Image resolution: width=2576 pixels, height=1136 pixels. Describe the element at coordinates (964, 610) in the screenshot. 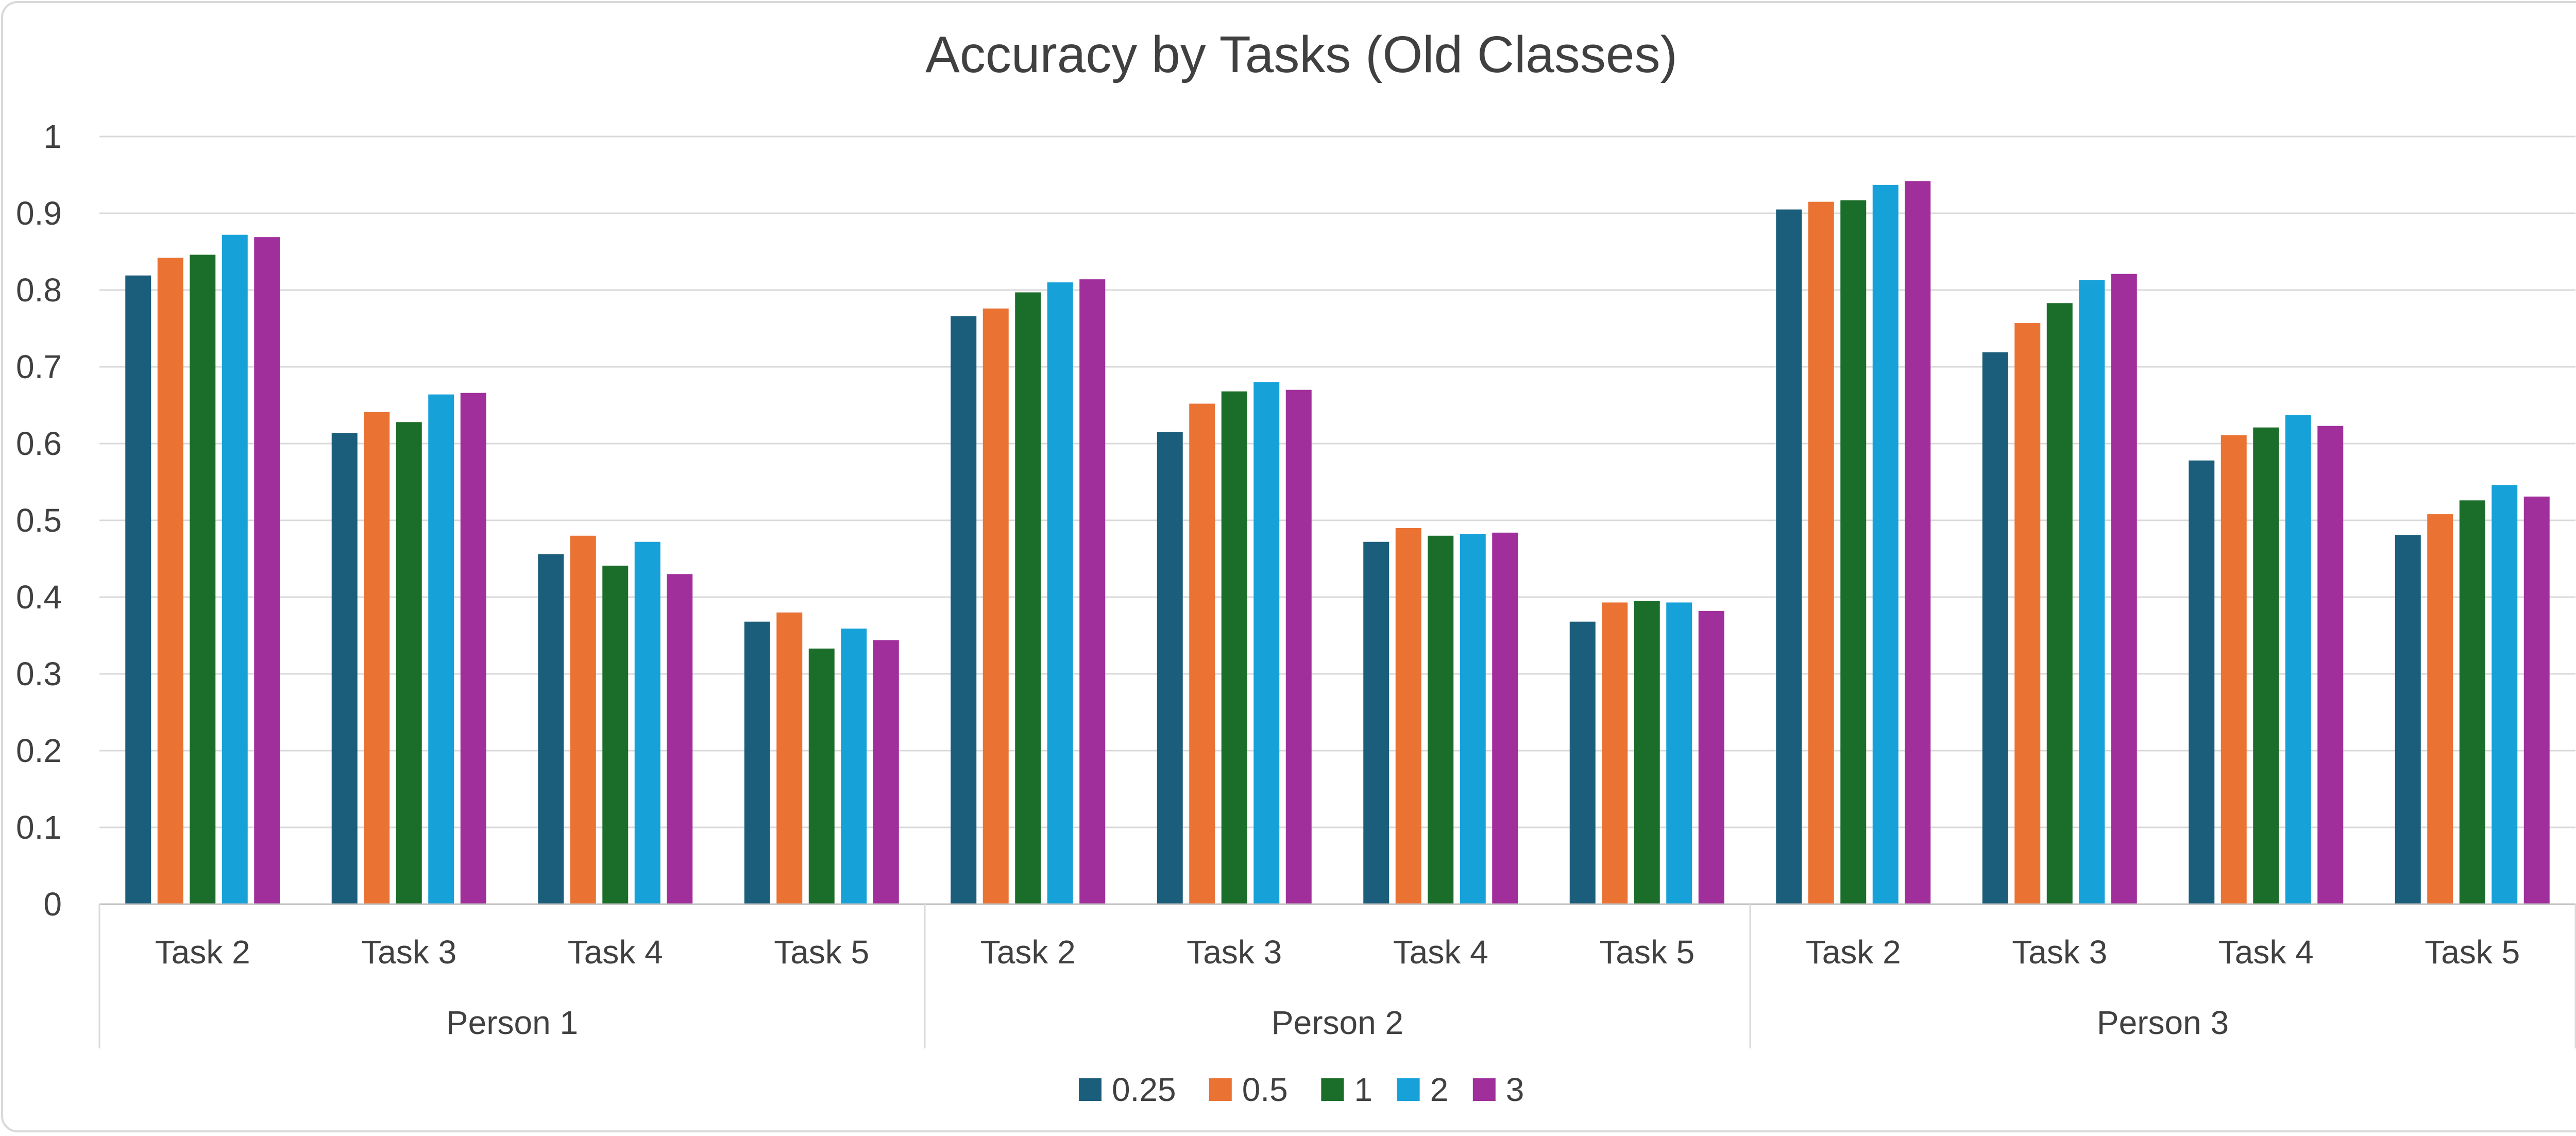

I see `bar-0.25-person-2-task-2` at that location.